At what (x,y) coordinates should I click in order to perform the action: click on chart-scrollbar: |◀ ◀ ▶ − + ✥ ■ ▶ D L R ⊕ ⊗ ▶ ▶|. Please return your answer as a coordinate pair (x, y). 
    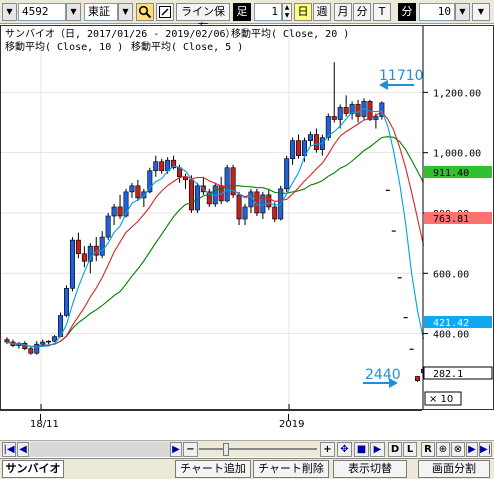
    Looking at the image, I should click on (247, 448).